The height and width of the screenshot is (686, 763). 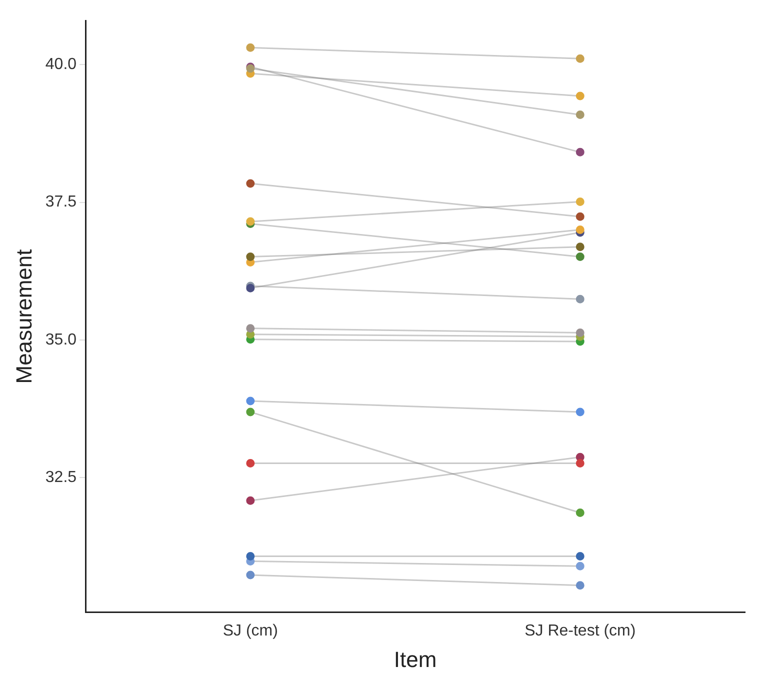 I want to click on x-tick-label: SJ Re-test (cm), so click(x=580, y=631).